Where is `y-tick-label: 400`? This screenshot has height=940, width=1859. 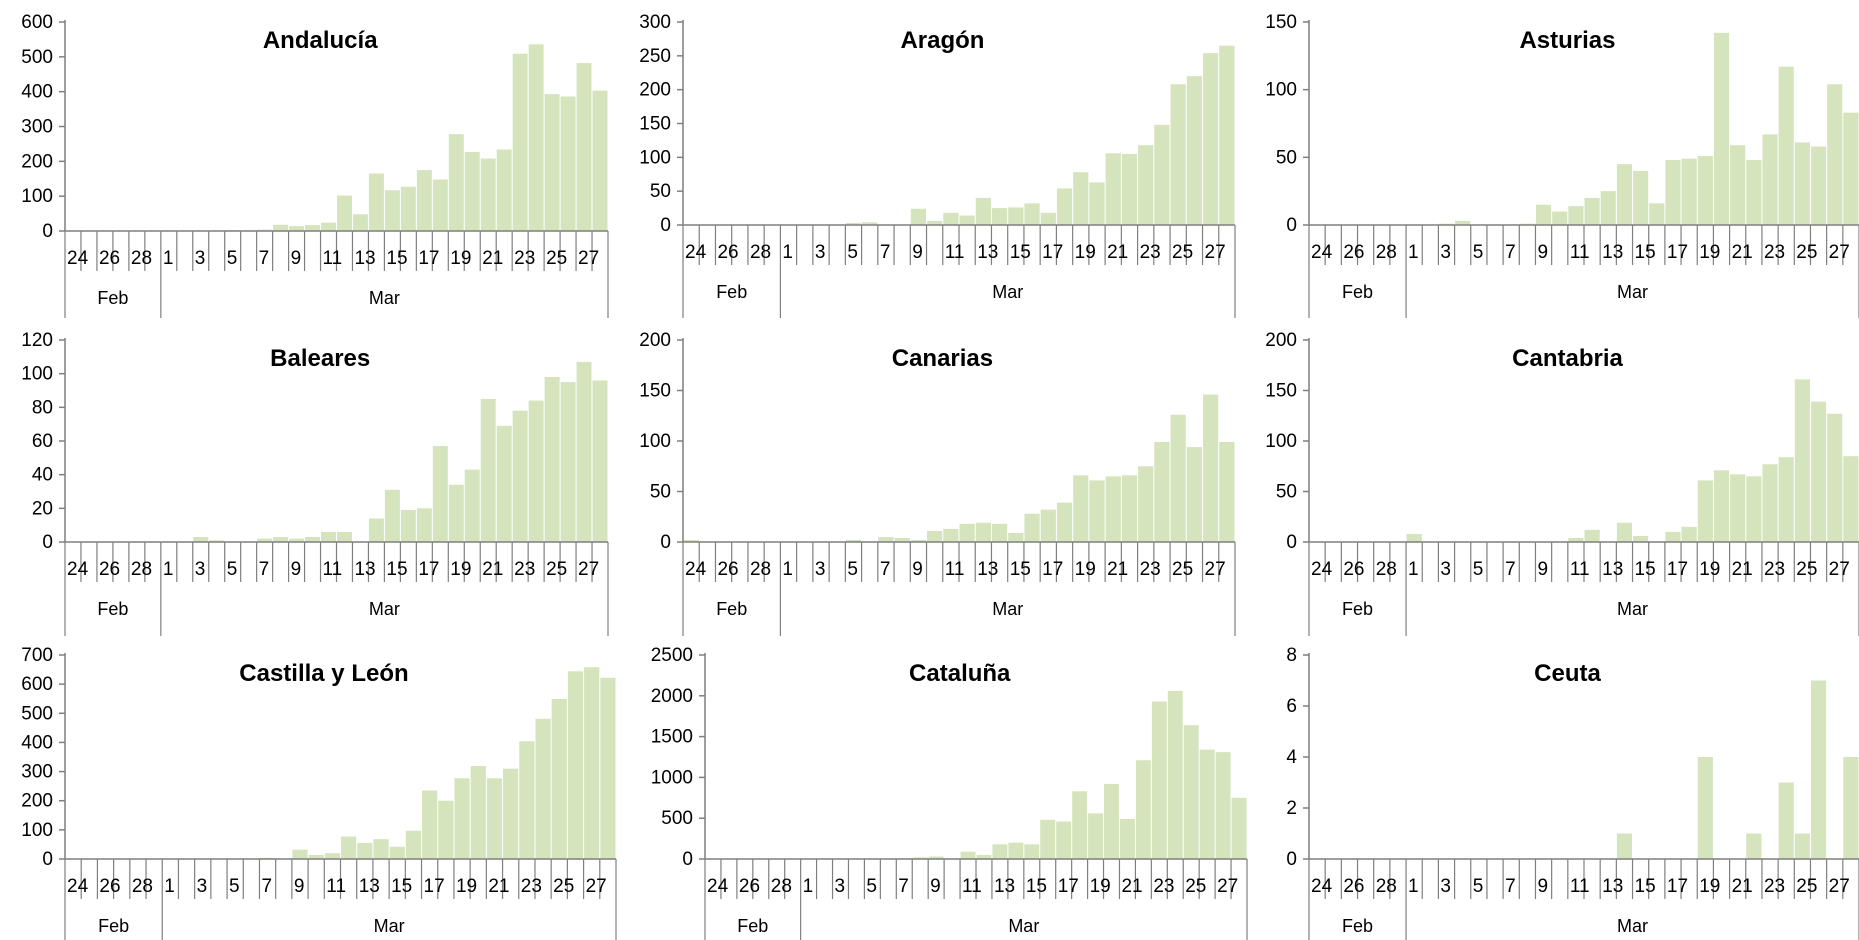
y-tick-label: 400 is located at coordinates (37, 742).